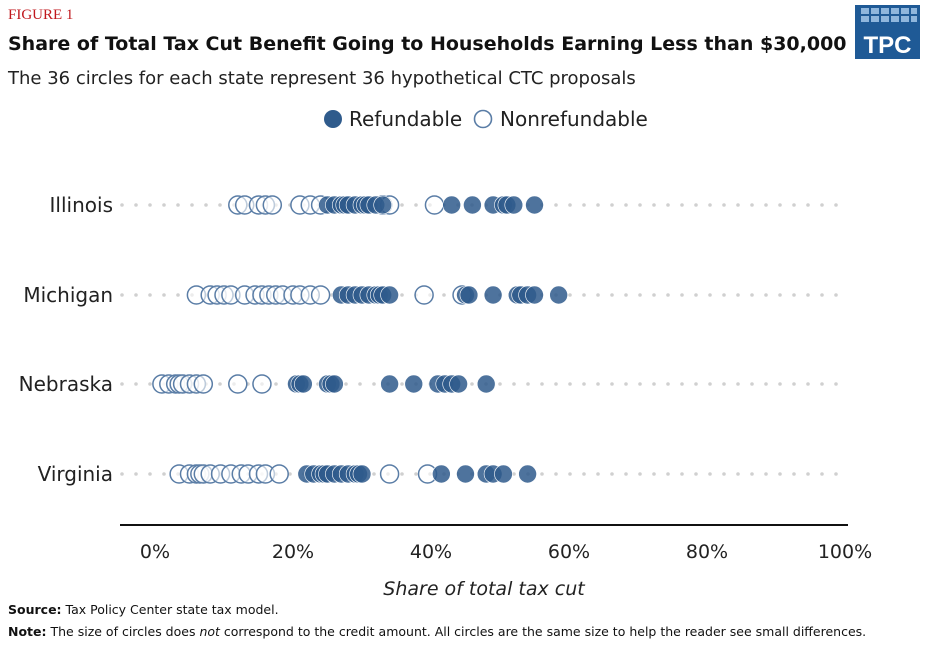 The height and width of the screenshot is (647, 930). What do you see at coordinates (845, 552) in the screenshot?
I see `x-tick-label: 100%` at bounding box center [845, 552].